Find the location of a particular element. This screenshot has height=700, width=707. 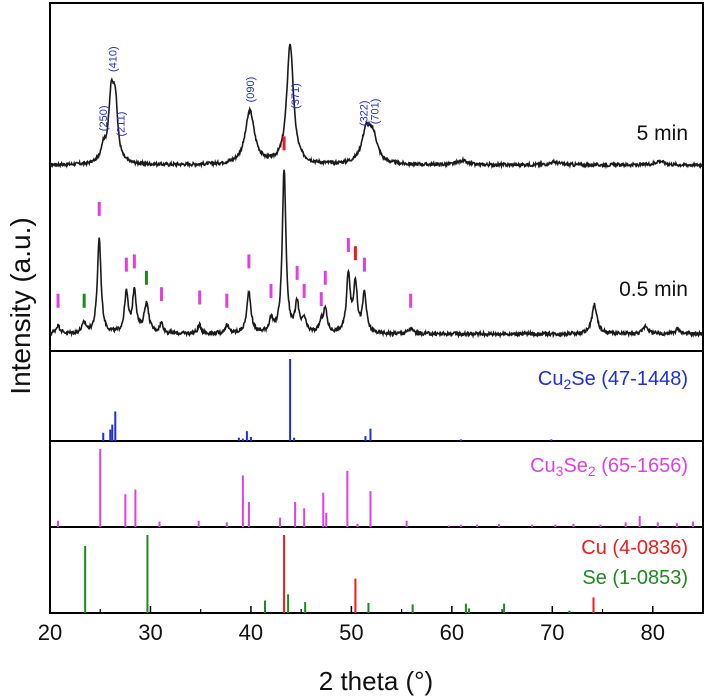

x-tick-label: 70 is located at coordinates (552, 632).